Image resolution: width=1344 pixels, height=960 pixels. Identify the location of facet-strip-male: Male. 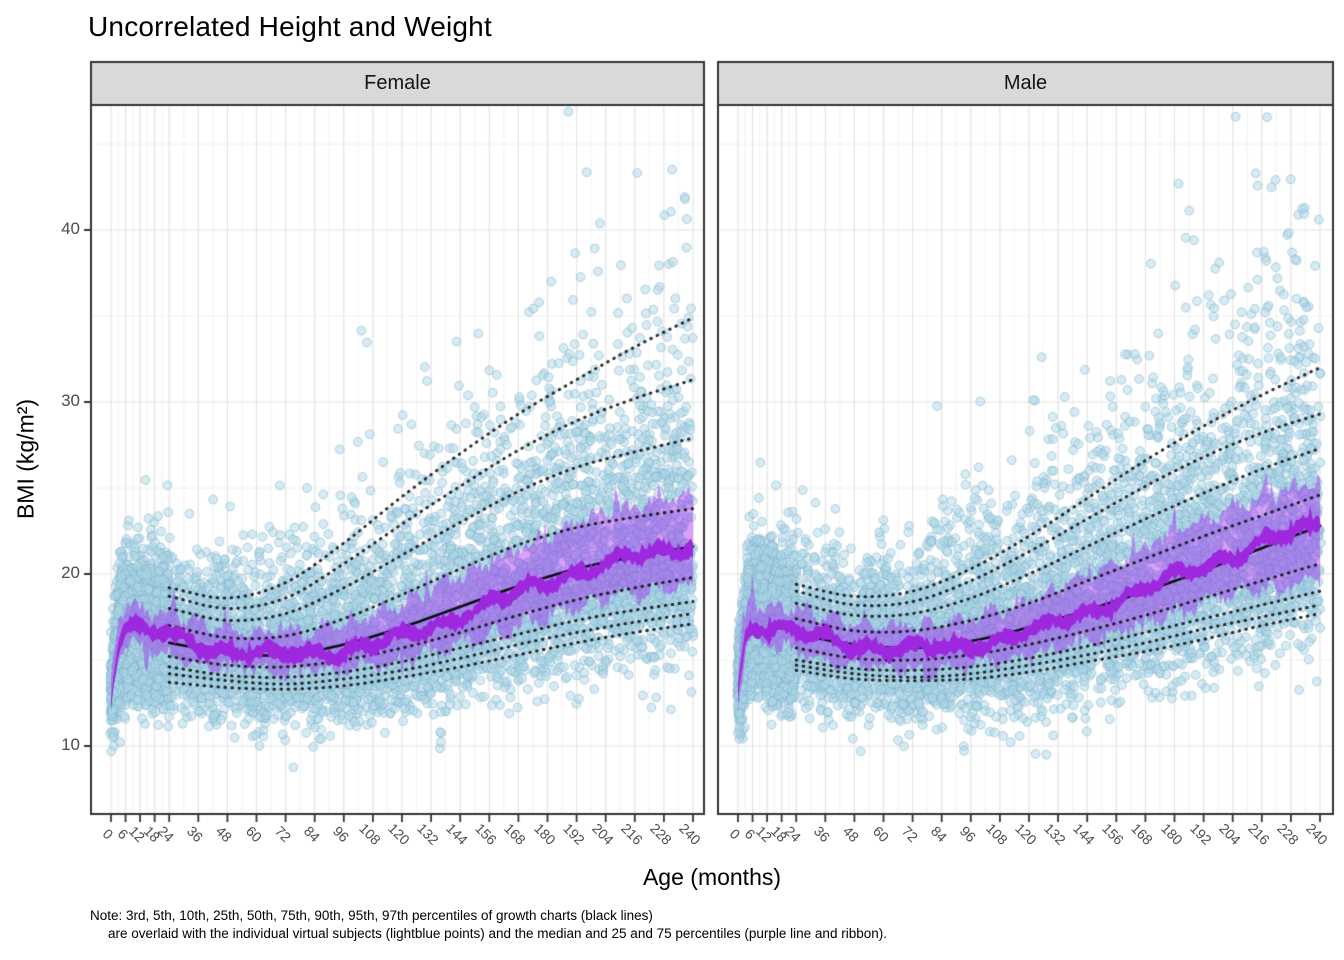
(1025, 83).